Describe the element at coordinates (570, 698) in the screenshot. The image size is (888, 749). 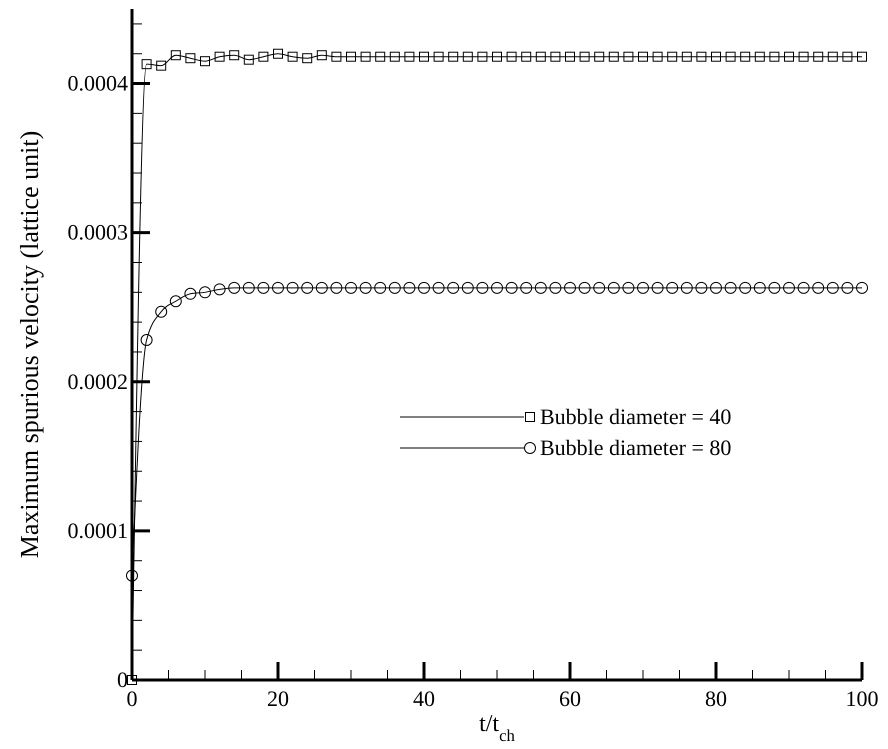
I see `x-tick-label: 60` at that location.